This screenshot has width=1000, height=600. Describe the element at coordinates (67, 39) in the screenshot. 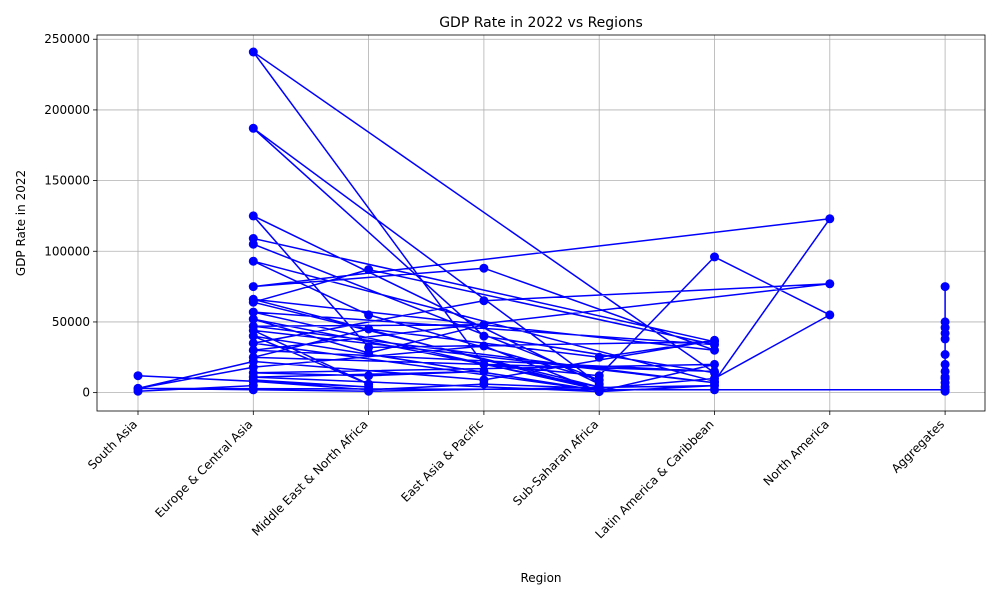

I see `y-tick-label: 250000` at that location.